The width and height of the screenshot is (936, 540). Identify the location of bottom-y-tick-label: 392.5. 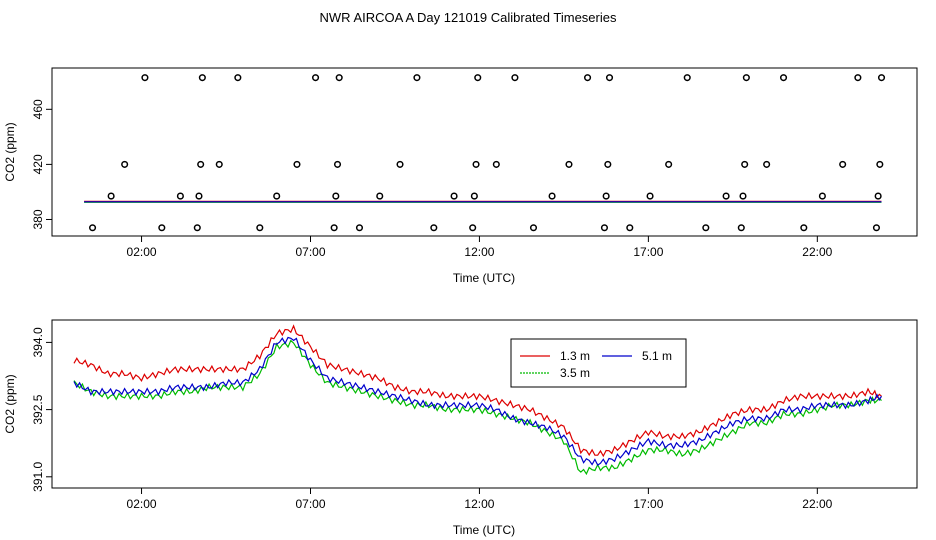
(38, 409).